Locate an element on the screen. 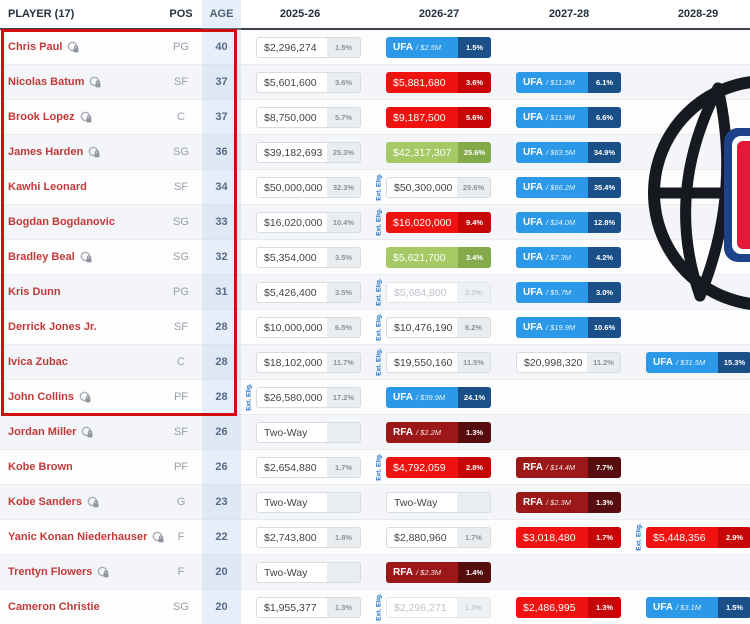 The height and width of the screenshot is (624, 750). season-cell-2027-28: UFA / $63.5M 34.9% is located at coordinates (570, 152).